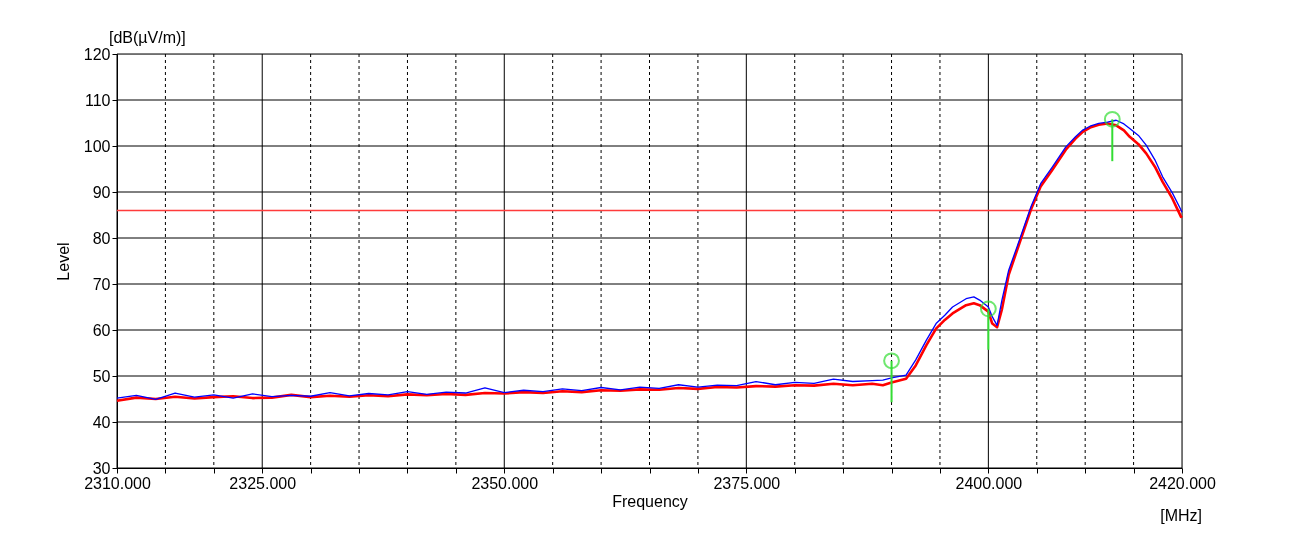 The width and height of the screenshot is (1298, 551). Describe the element at coordinates (97, 54) in the screenshot. I see `y-tick-label: 120` at that location.